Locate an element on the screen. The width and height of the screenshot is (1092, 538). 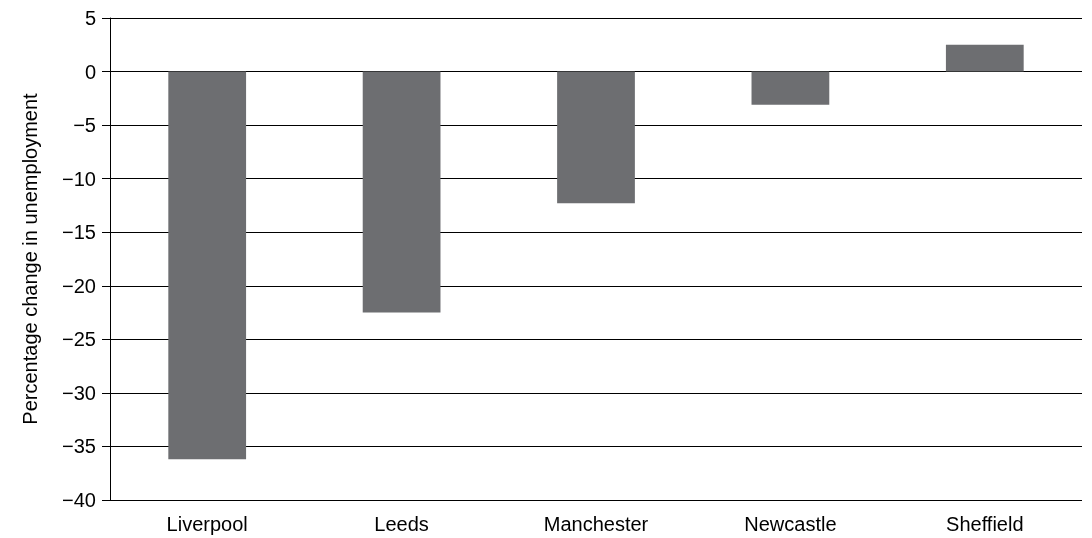
y-tick-label: −15 is located at coordinates (79, 232).